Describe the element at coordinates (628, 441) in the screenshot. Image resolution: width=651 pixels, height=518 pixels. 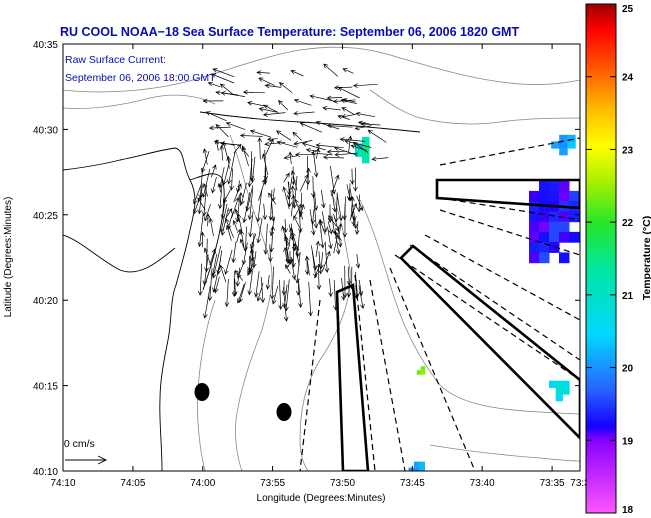
I see `colorbar-tick-label: 19` at that location.